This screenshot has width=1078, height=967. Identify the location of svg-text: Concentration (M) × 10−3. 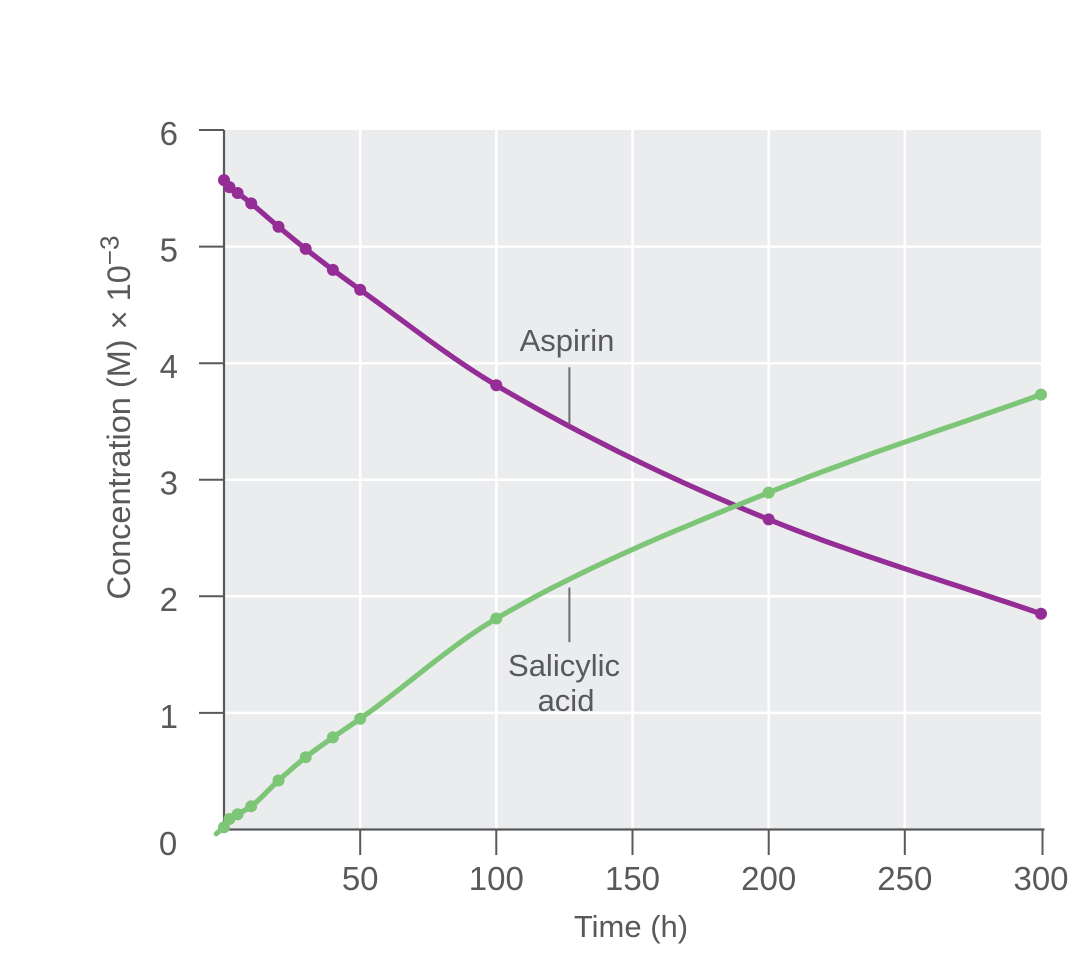
(116, 418).